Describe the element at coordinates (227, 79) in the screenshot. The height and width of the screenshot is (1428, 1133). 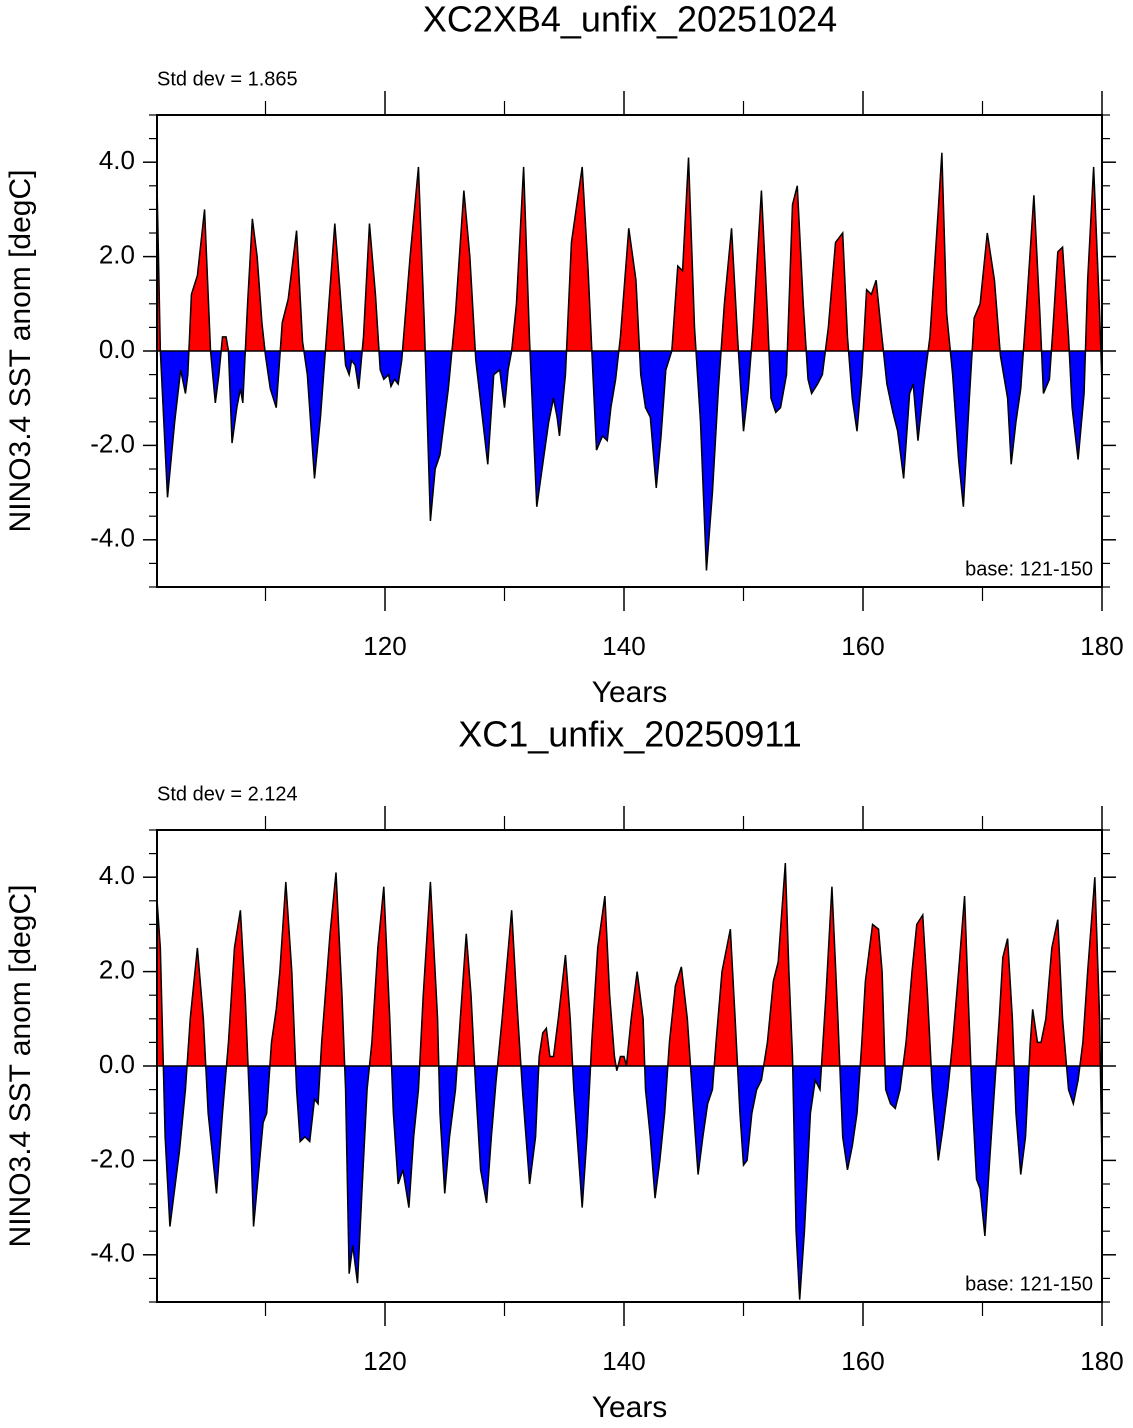
I see `std-dev-label: Std dev = 1.865` at that location.